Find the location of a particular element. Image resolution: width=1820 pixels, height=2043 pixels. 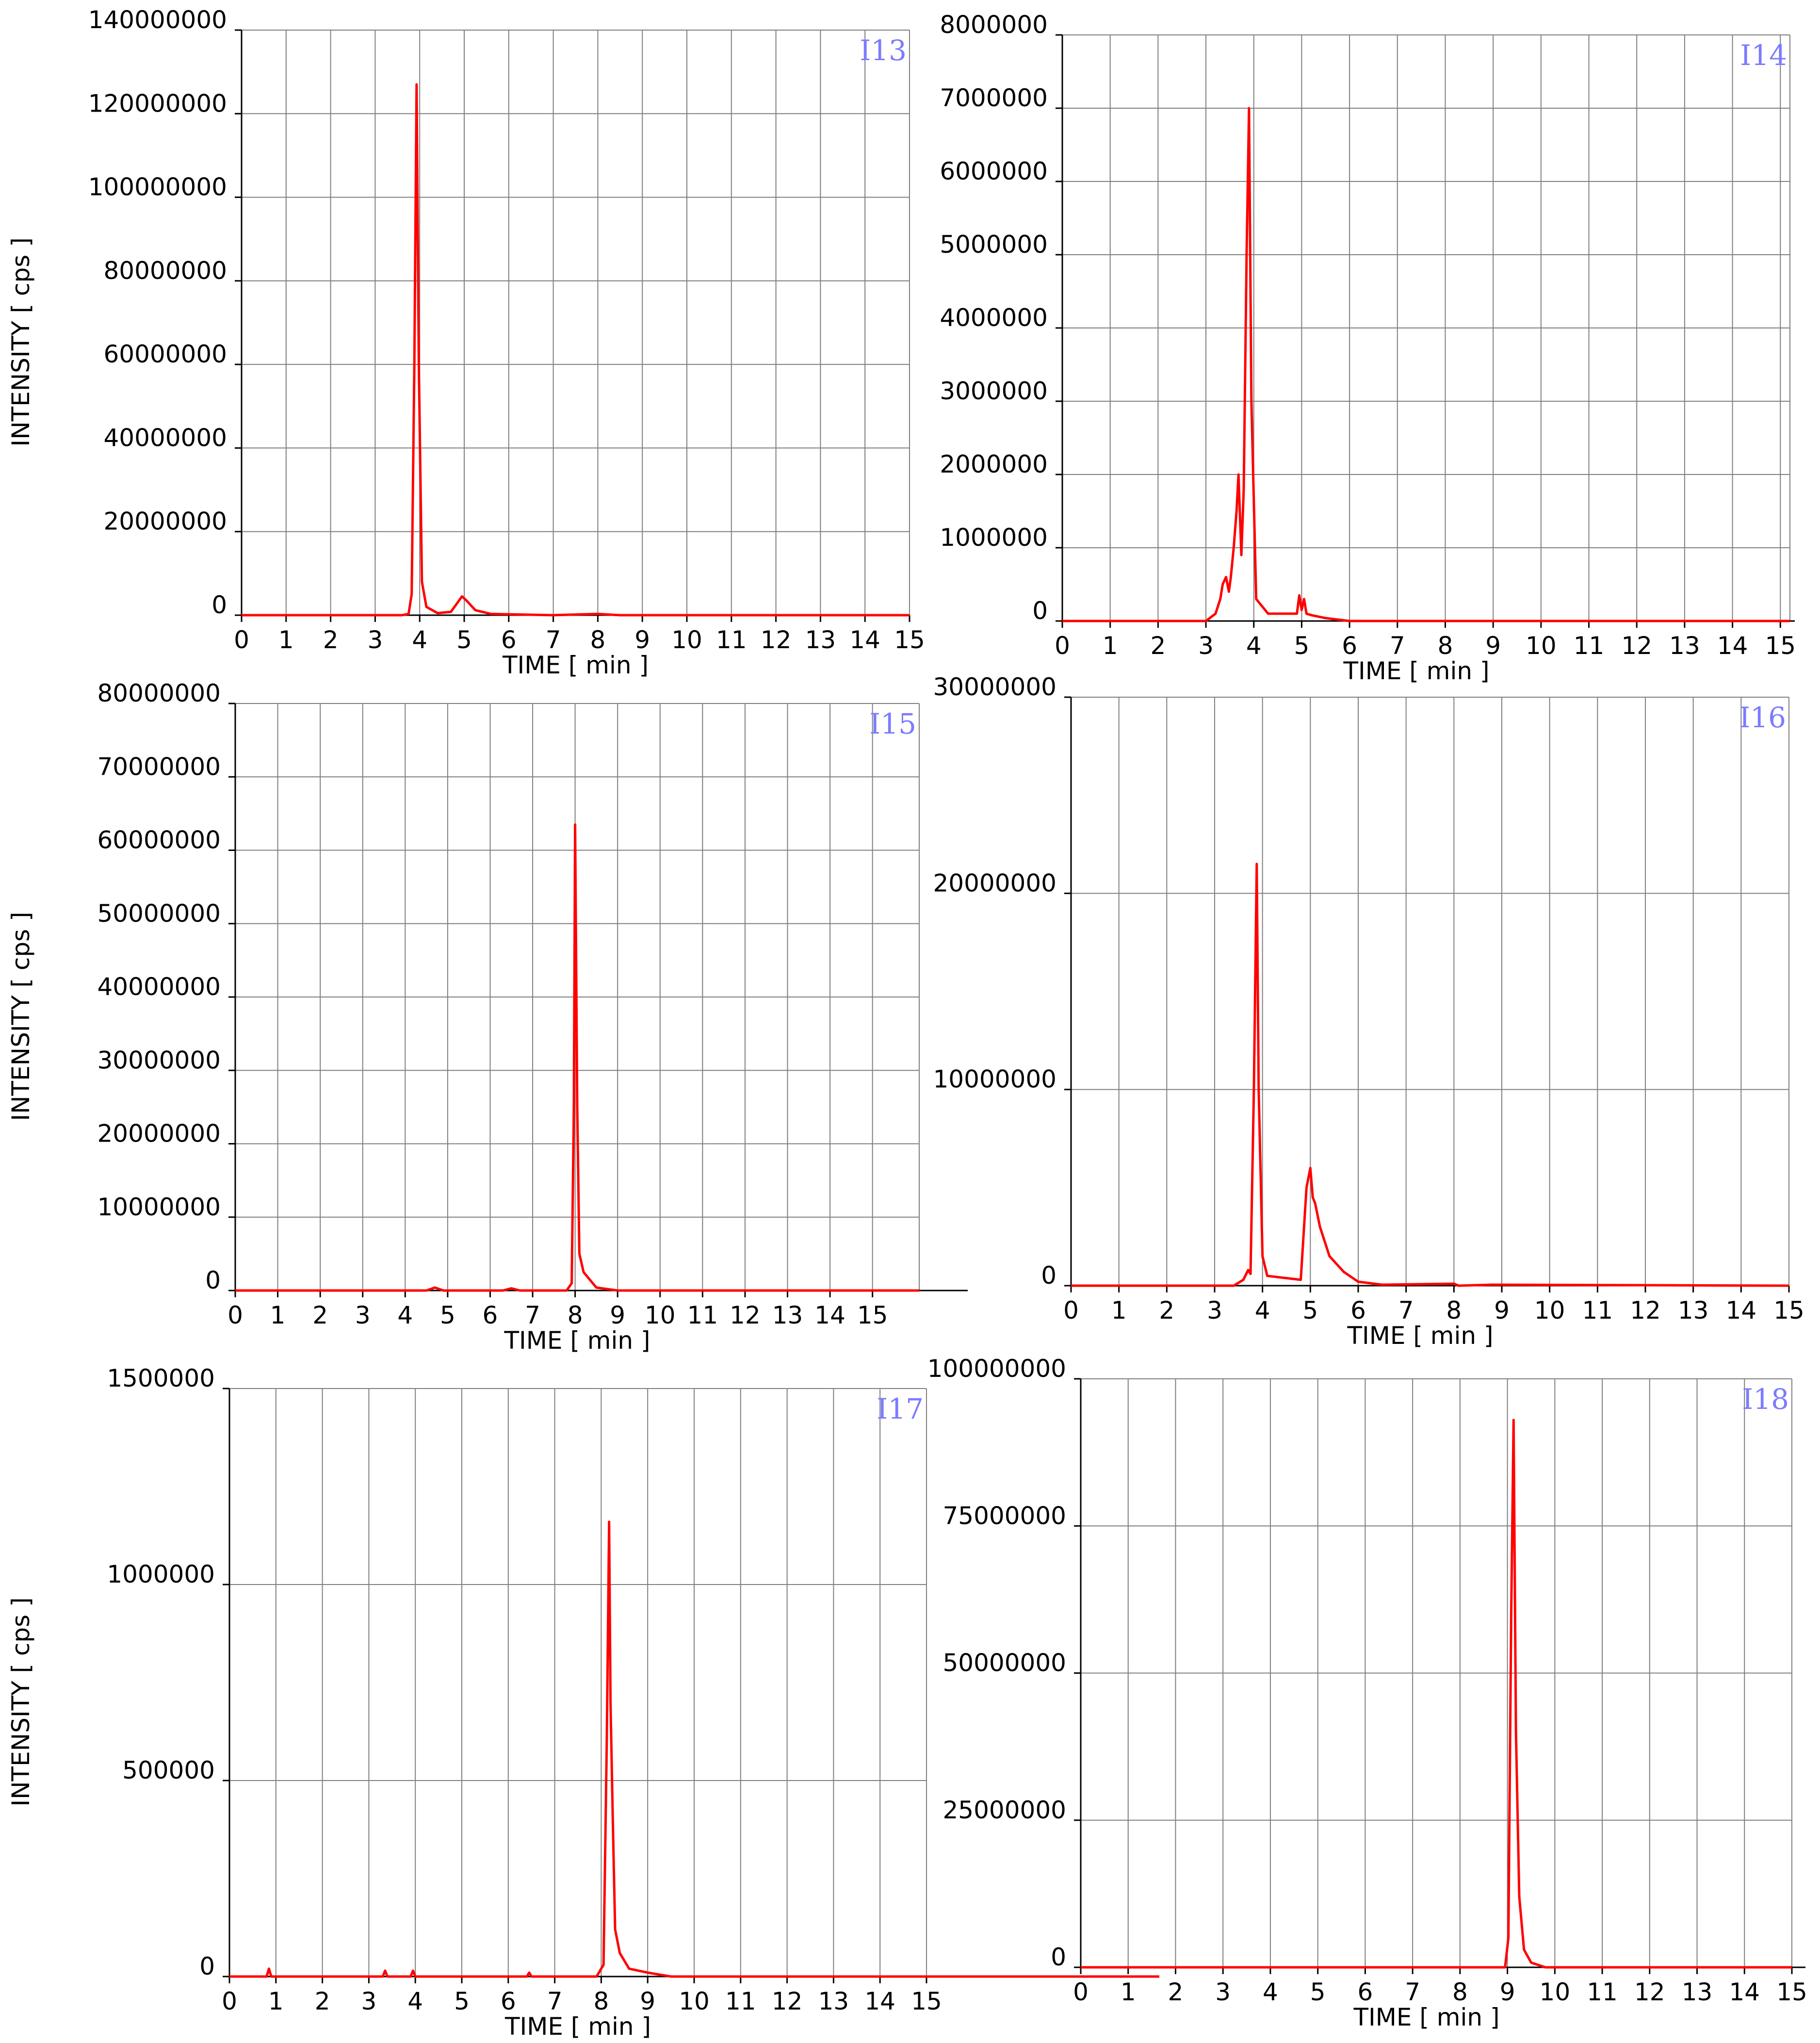

y-tick-label: 8000000 is located at coordinates (994, 25).